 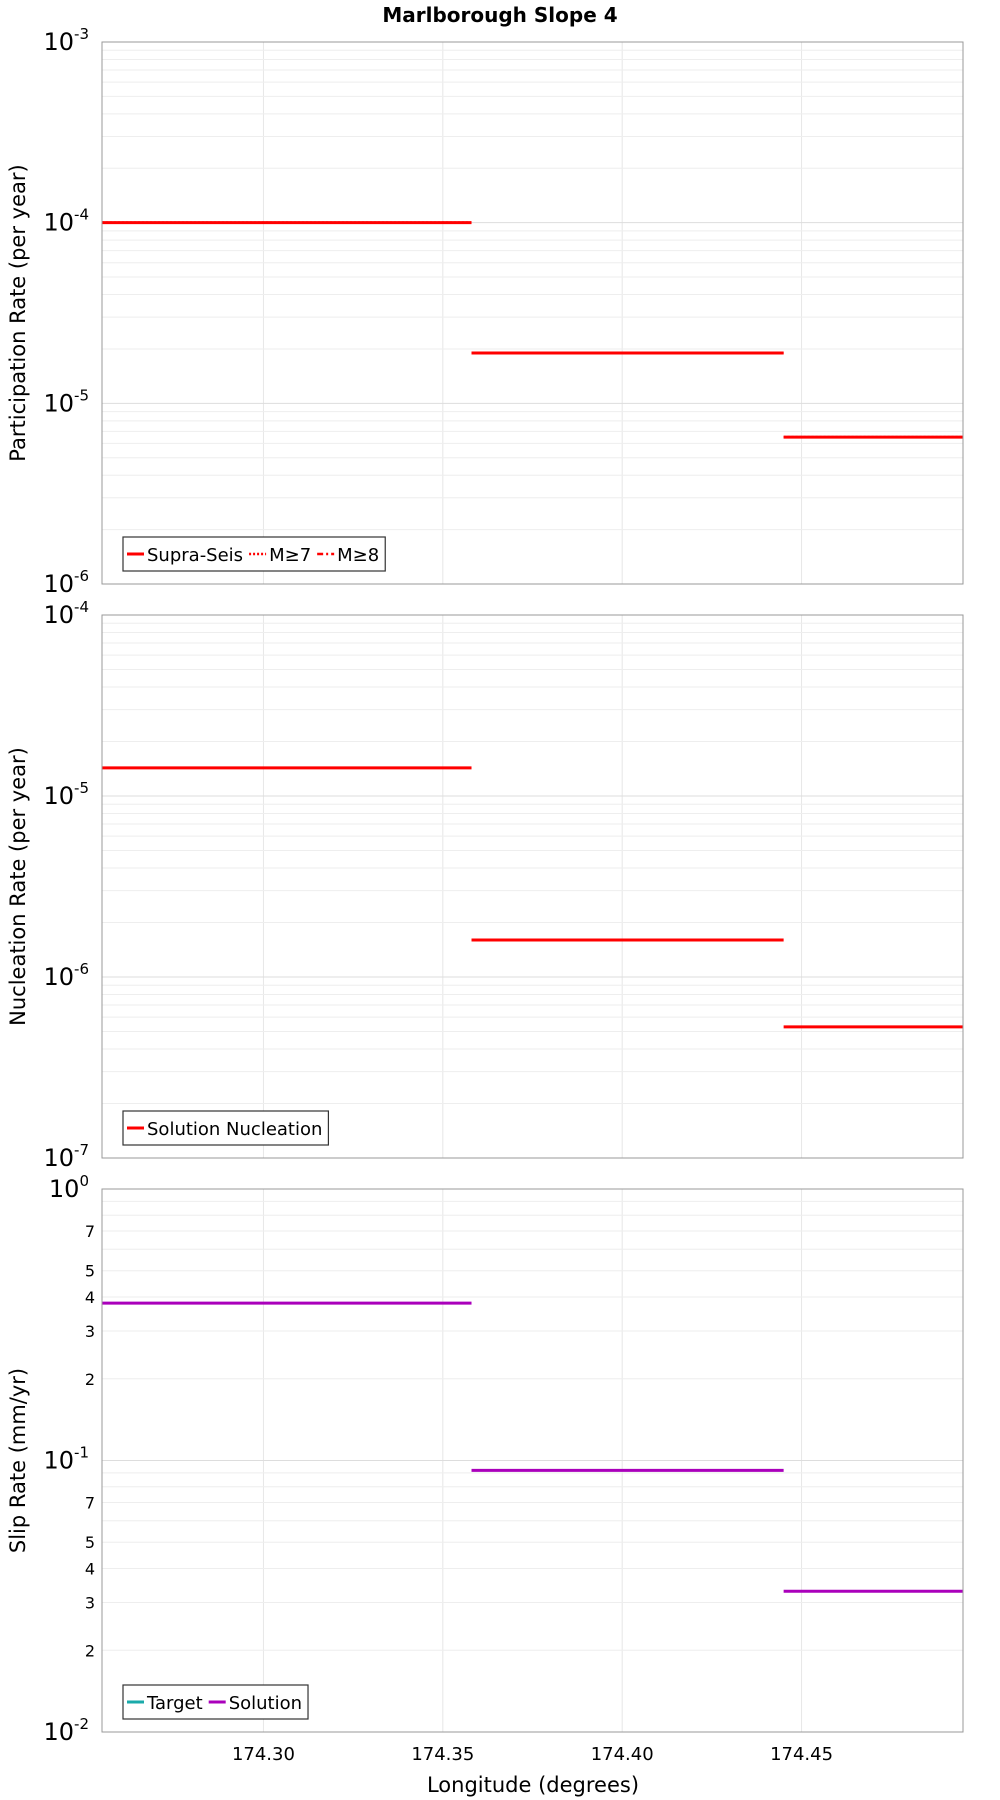 What do you see at coordinates (442, 1754) in the screenshot?
I see `x-tick-label: 174.35` at bounding box center [442, 1754].